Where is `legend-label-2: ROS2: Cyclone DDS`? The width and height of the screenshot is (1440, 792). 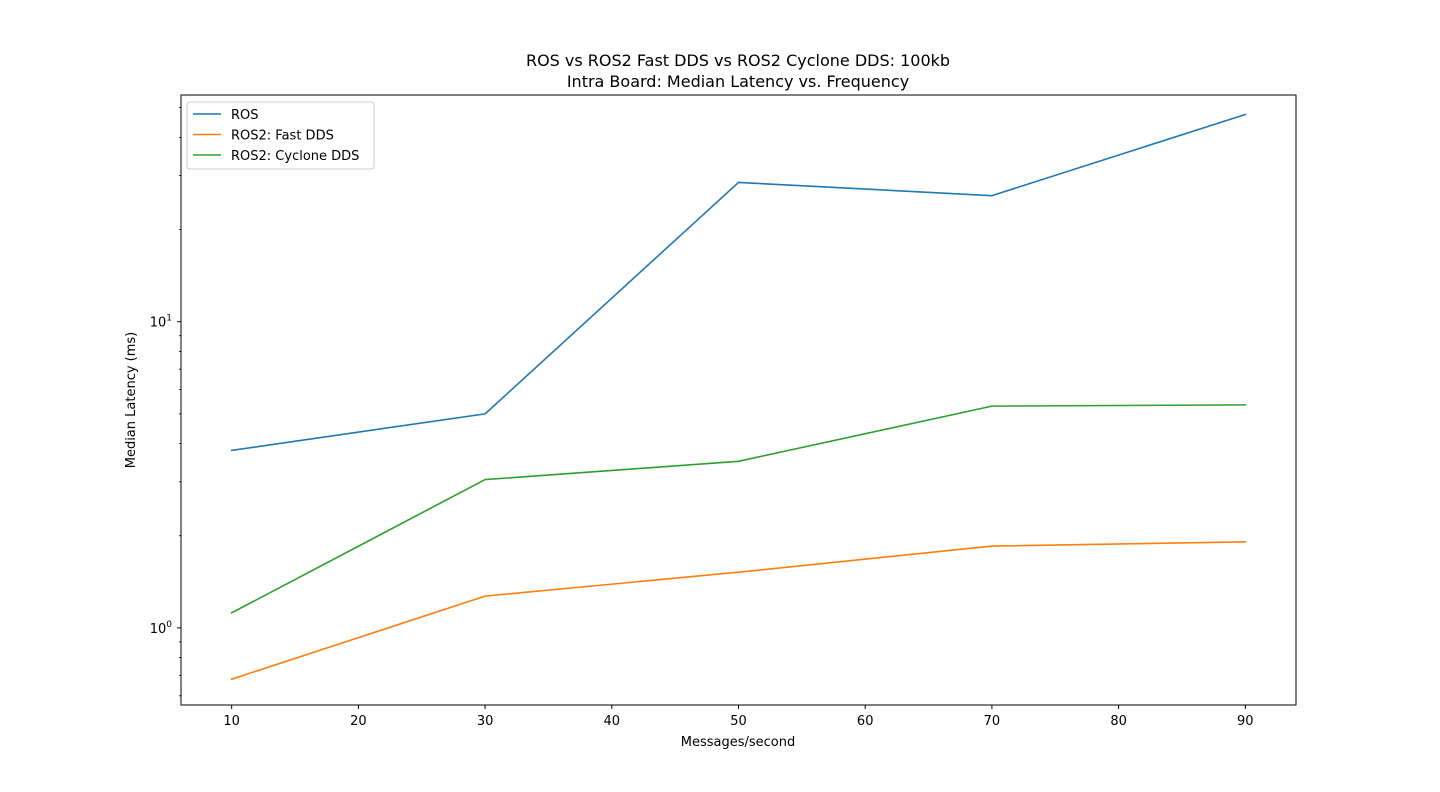
legend-label-2: ROS2: Cyclone DDS is located at coordinates (295, 156).